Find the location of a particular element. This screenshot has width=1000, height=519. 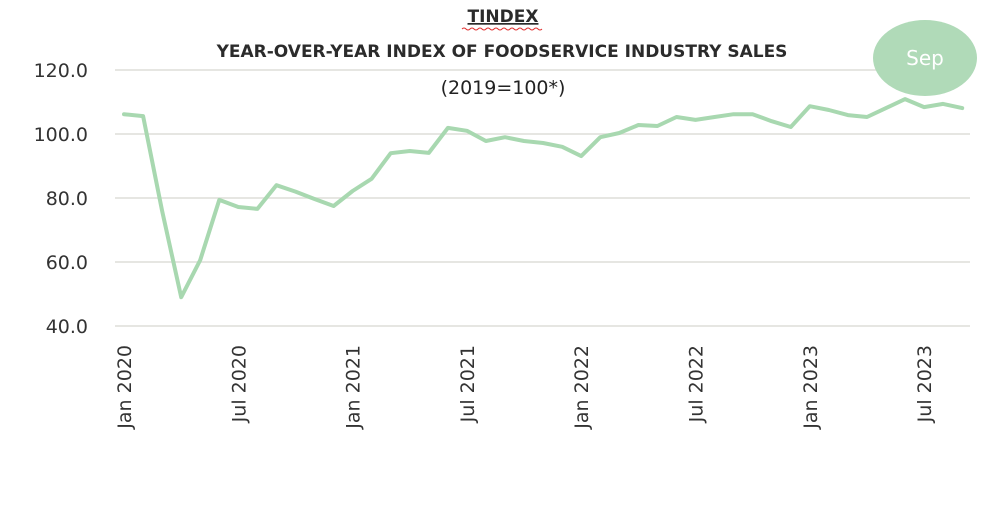

x-tick-label: Jul 2020 is located at coordinates (239, 384).